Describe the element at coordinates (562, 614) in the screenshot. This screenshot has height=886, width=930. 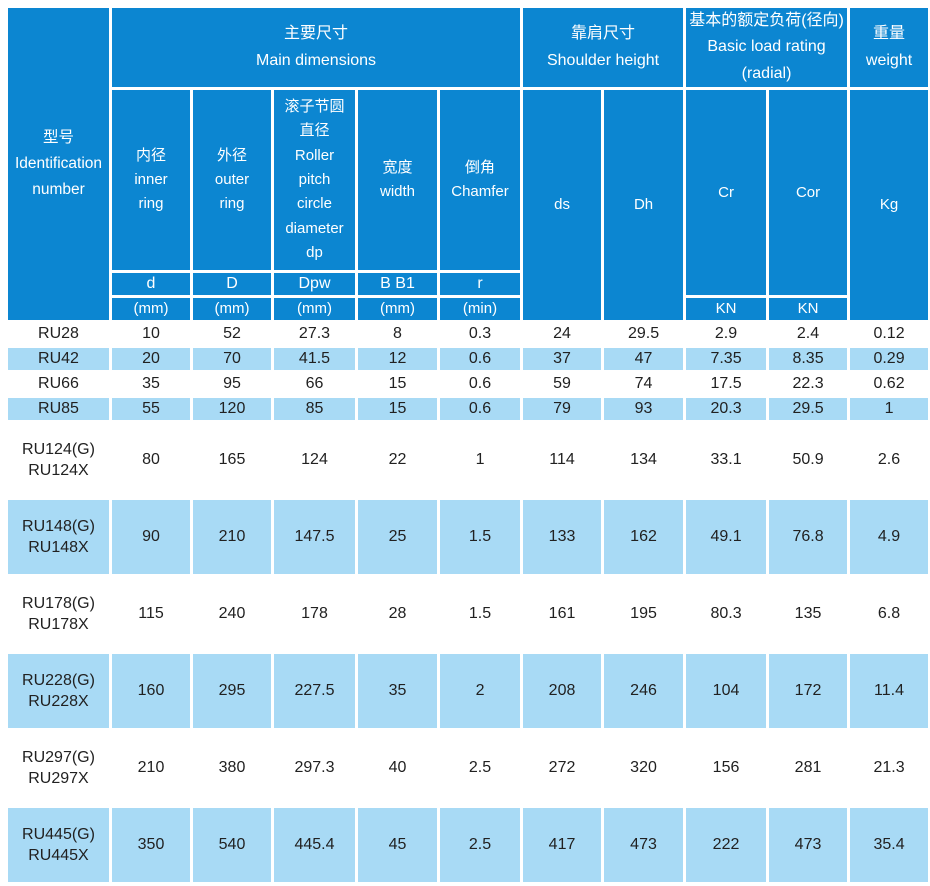
I see `spec-value-cell: 161` at that location.